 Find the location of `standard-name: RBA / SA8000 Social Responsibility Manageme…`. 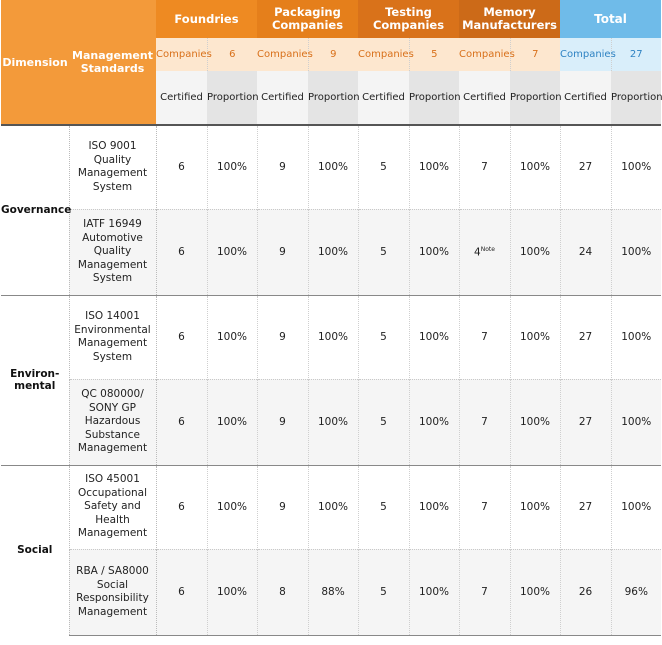

standard-name: RBA / SA8000 Social Responsibility Manageme… is located at coordinates (113, 592).